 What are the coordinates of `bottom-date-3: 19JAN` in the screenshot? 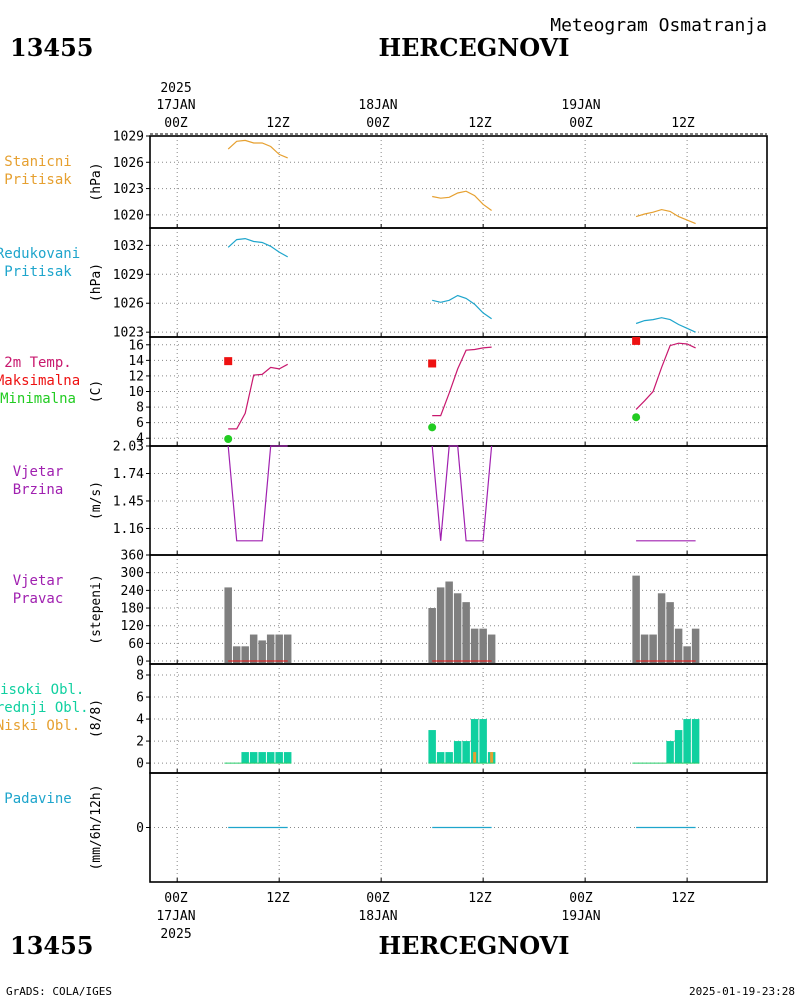 It's located at (580, 916).